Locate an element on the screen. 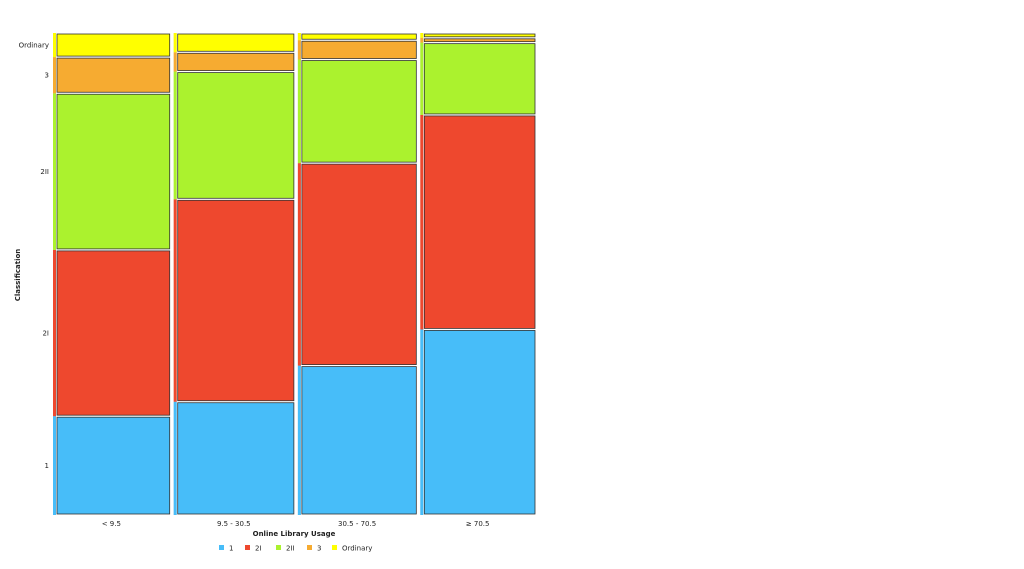 The image size is (1024, 569). x-tick-labels: < 9.5 9.5 - 30.5 30.5 - 70.5 ≥ 70.5 is located at coordinates (296, 524).